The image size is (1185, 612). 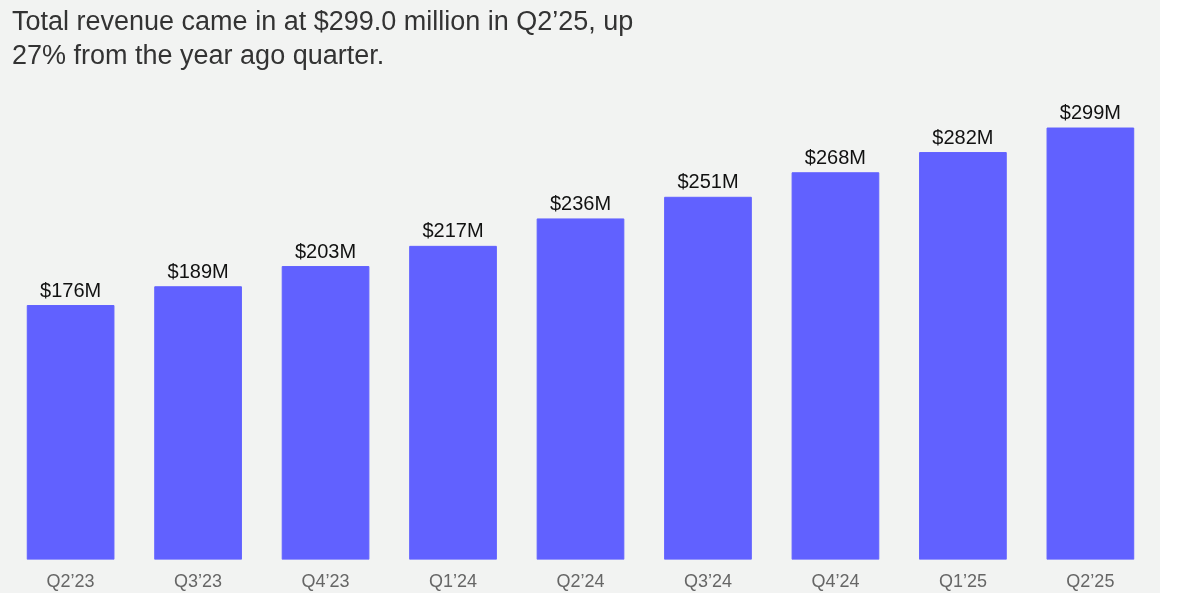 What do you see at coordinates (835, 580) in the screenshot?
I see `x-tick-label: Q4’24` at bounding box center [835, 580].